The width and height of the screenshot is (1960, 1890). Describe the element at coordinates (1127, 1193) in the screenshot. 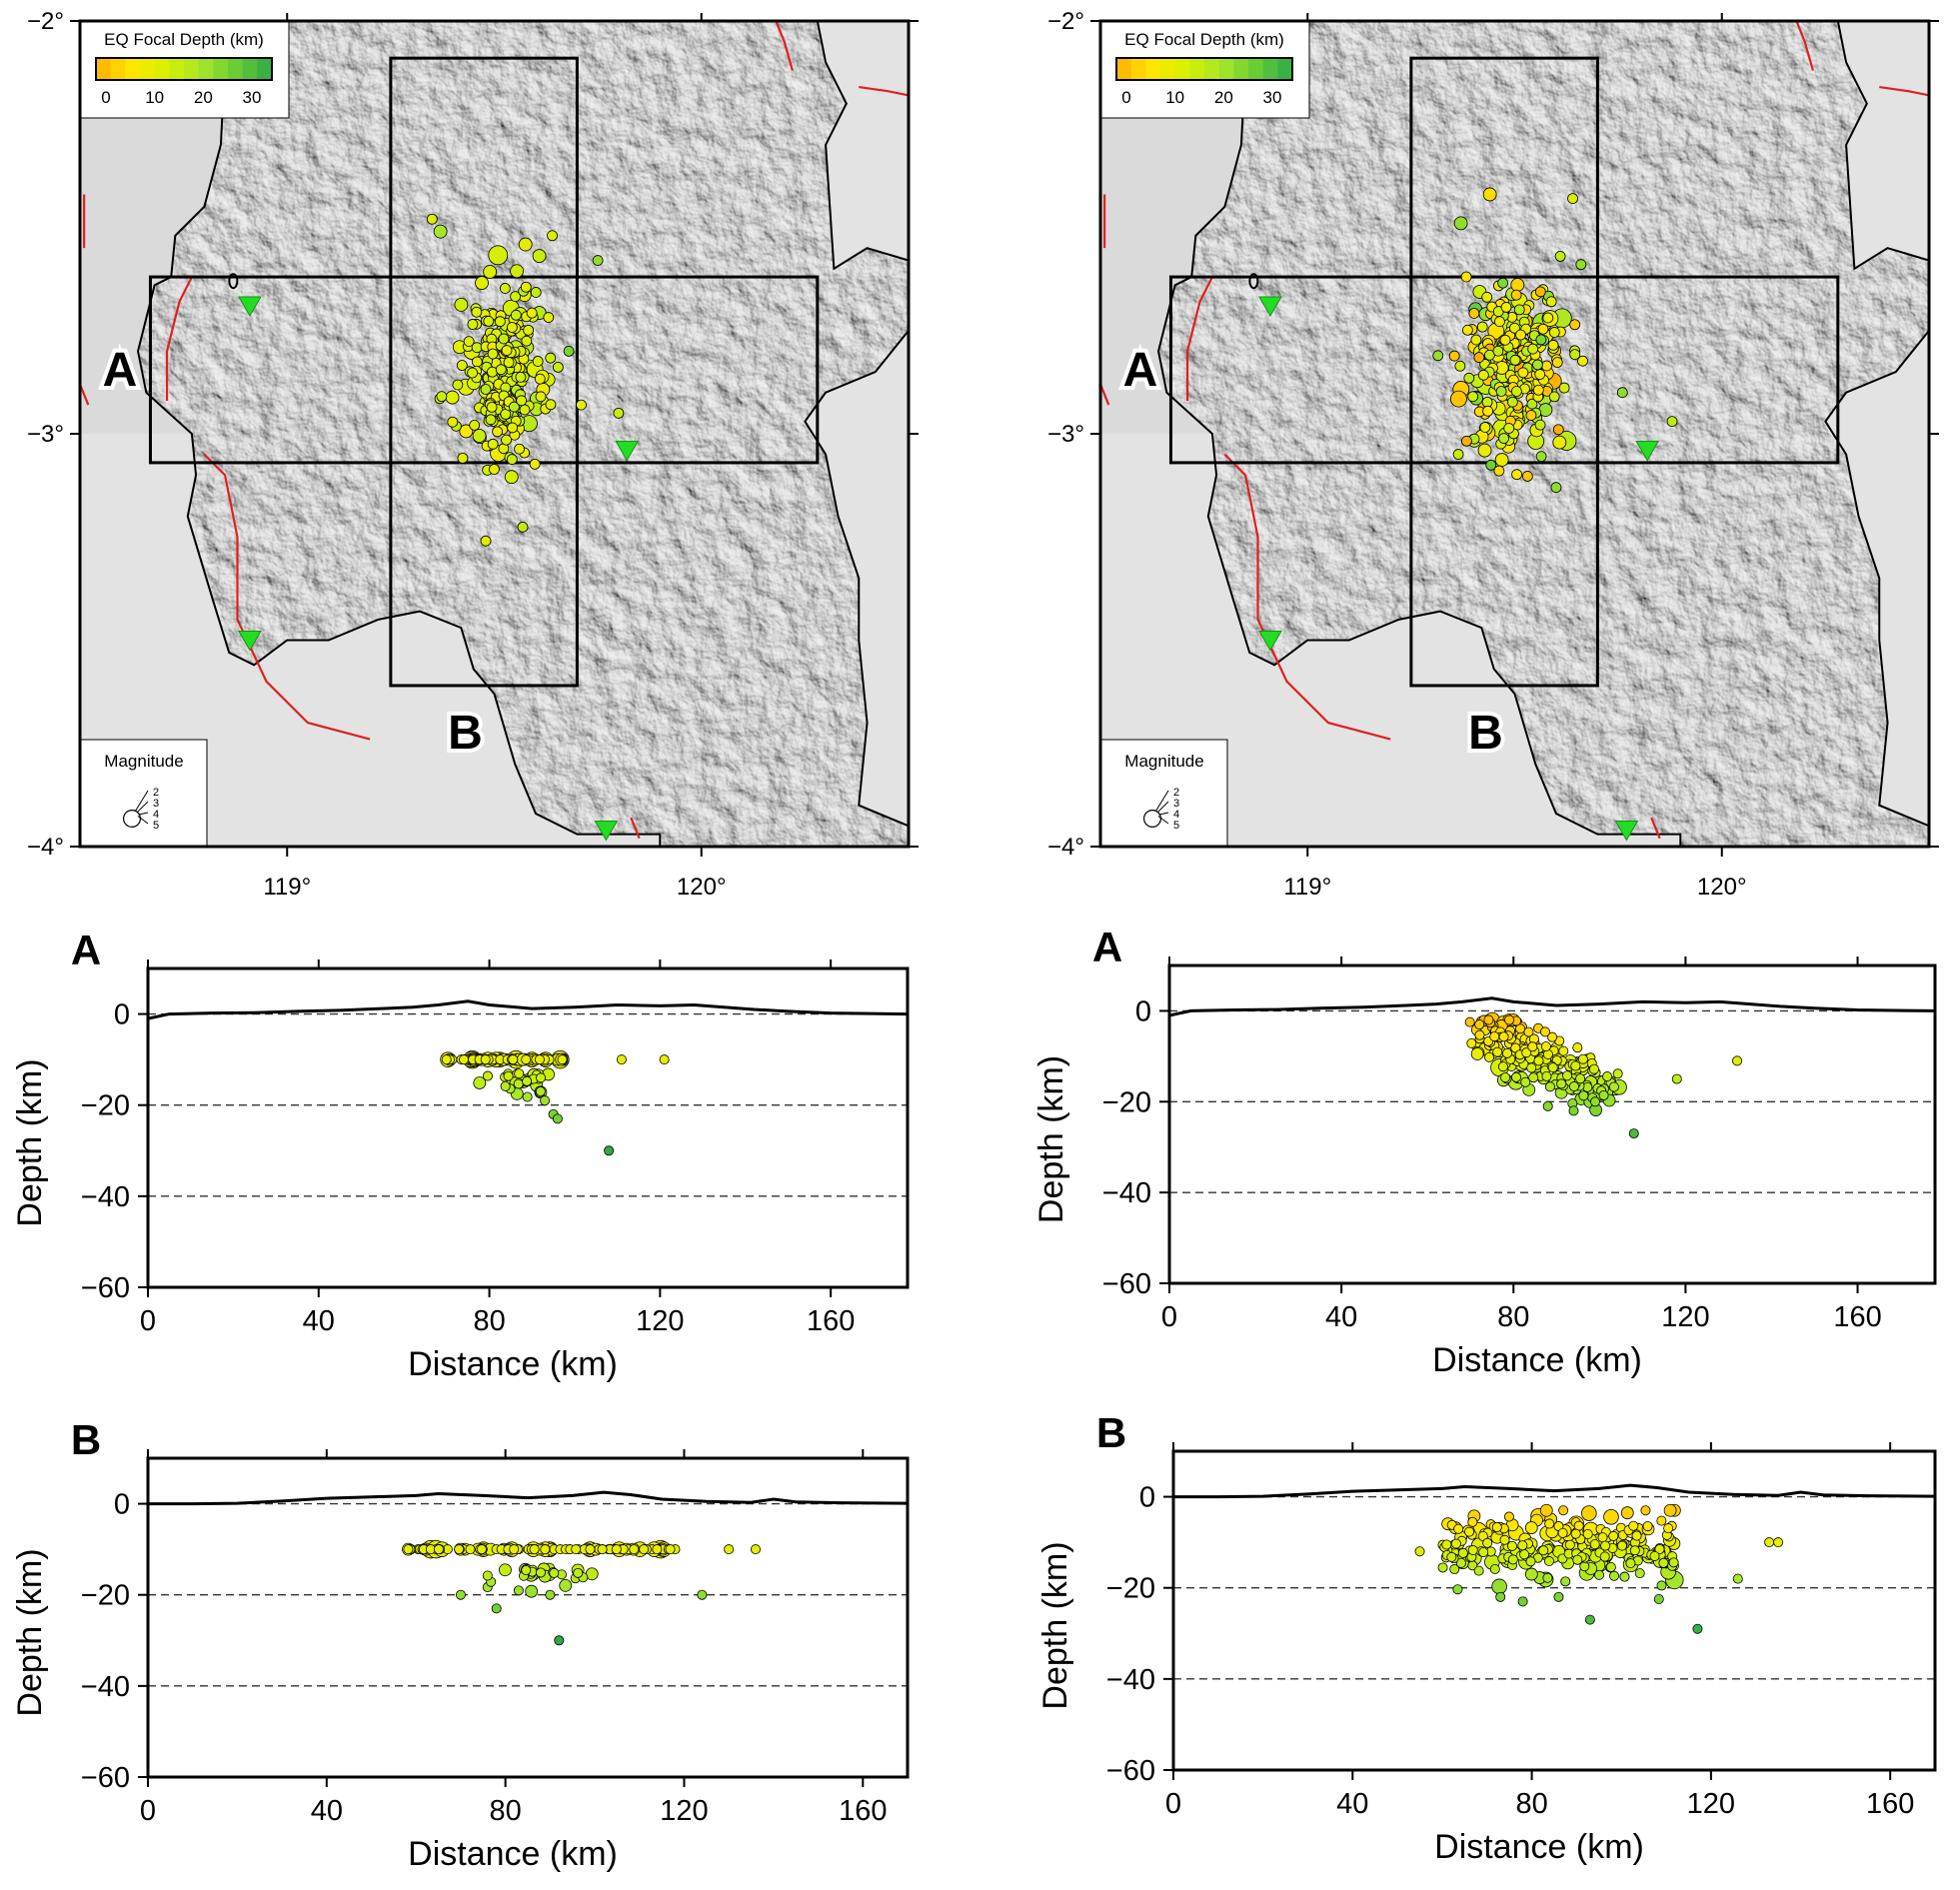

I see `y-tick-label: −40` at that location.